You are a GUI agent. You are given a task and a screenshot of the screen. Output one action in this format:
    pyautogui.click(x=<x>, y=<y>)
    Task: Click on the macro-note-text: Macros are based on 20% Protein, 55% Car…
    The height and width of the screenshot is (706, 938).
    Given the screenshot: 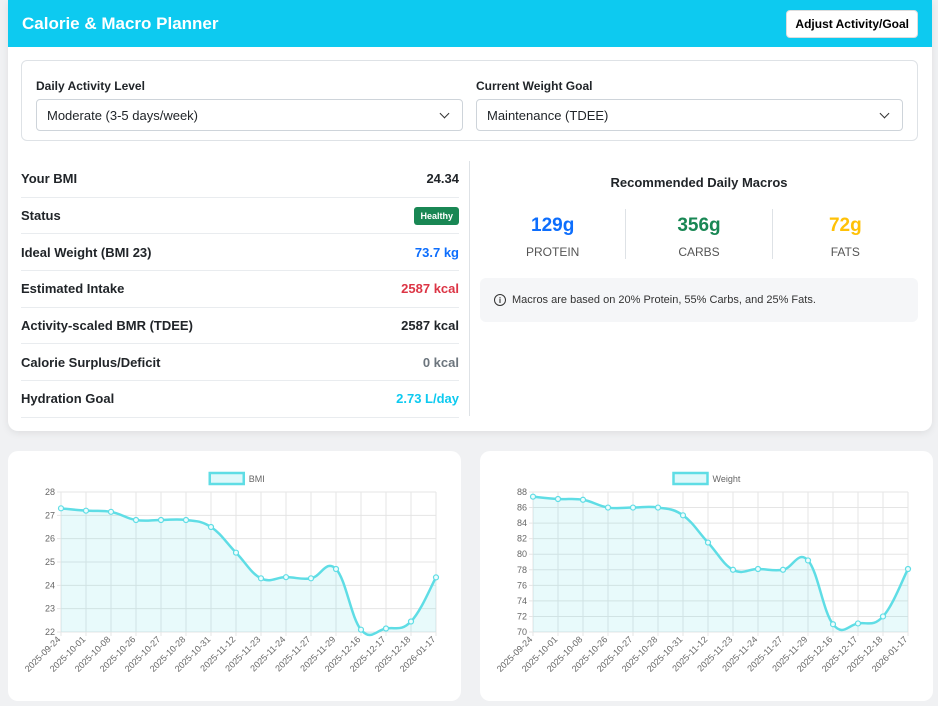 What is the action you would take?
    pyautogui.click(x=664, y=300)
    